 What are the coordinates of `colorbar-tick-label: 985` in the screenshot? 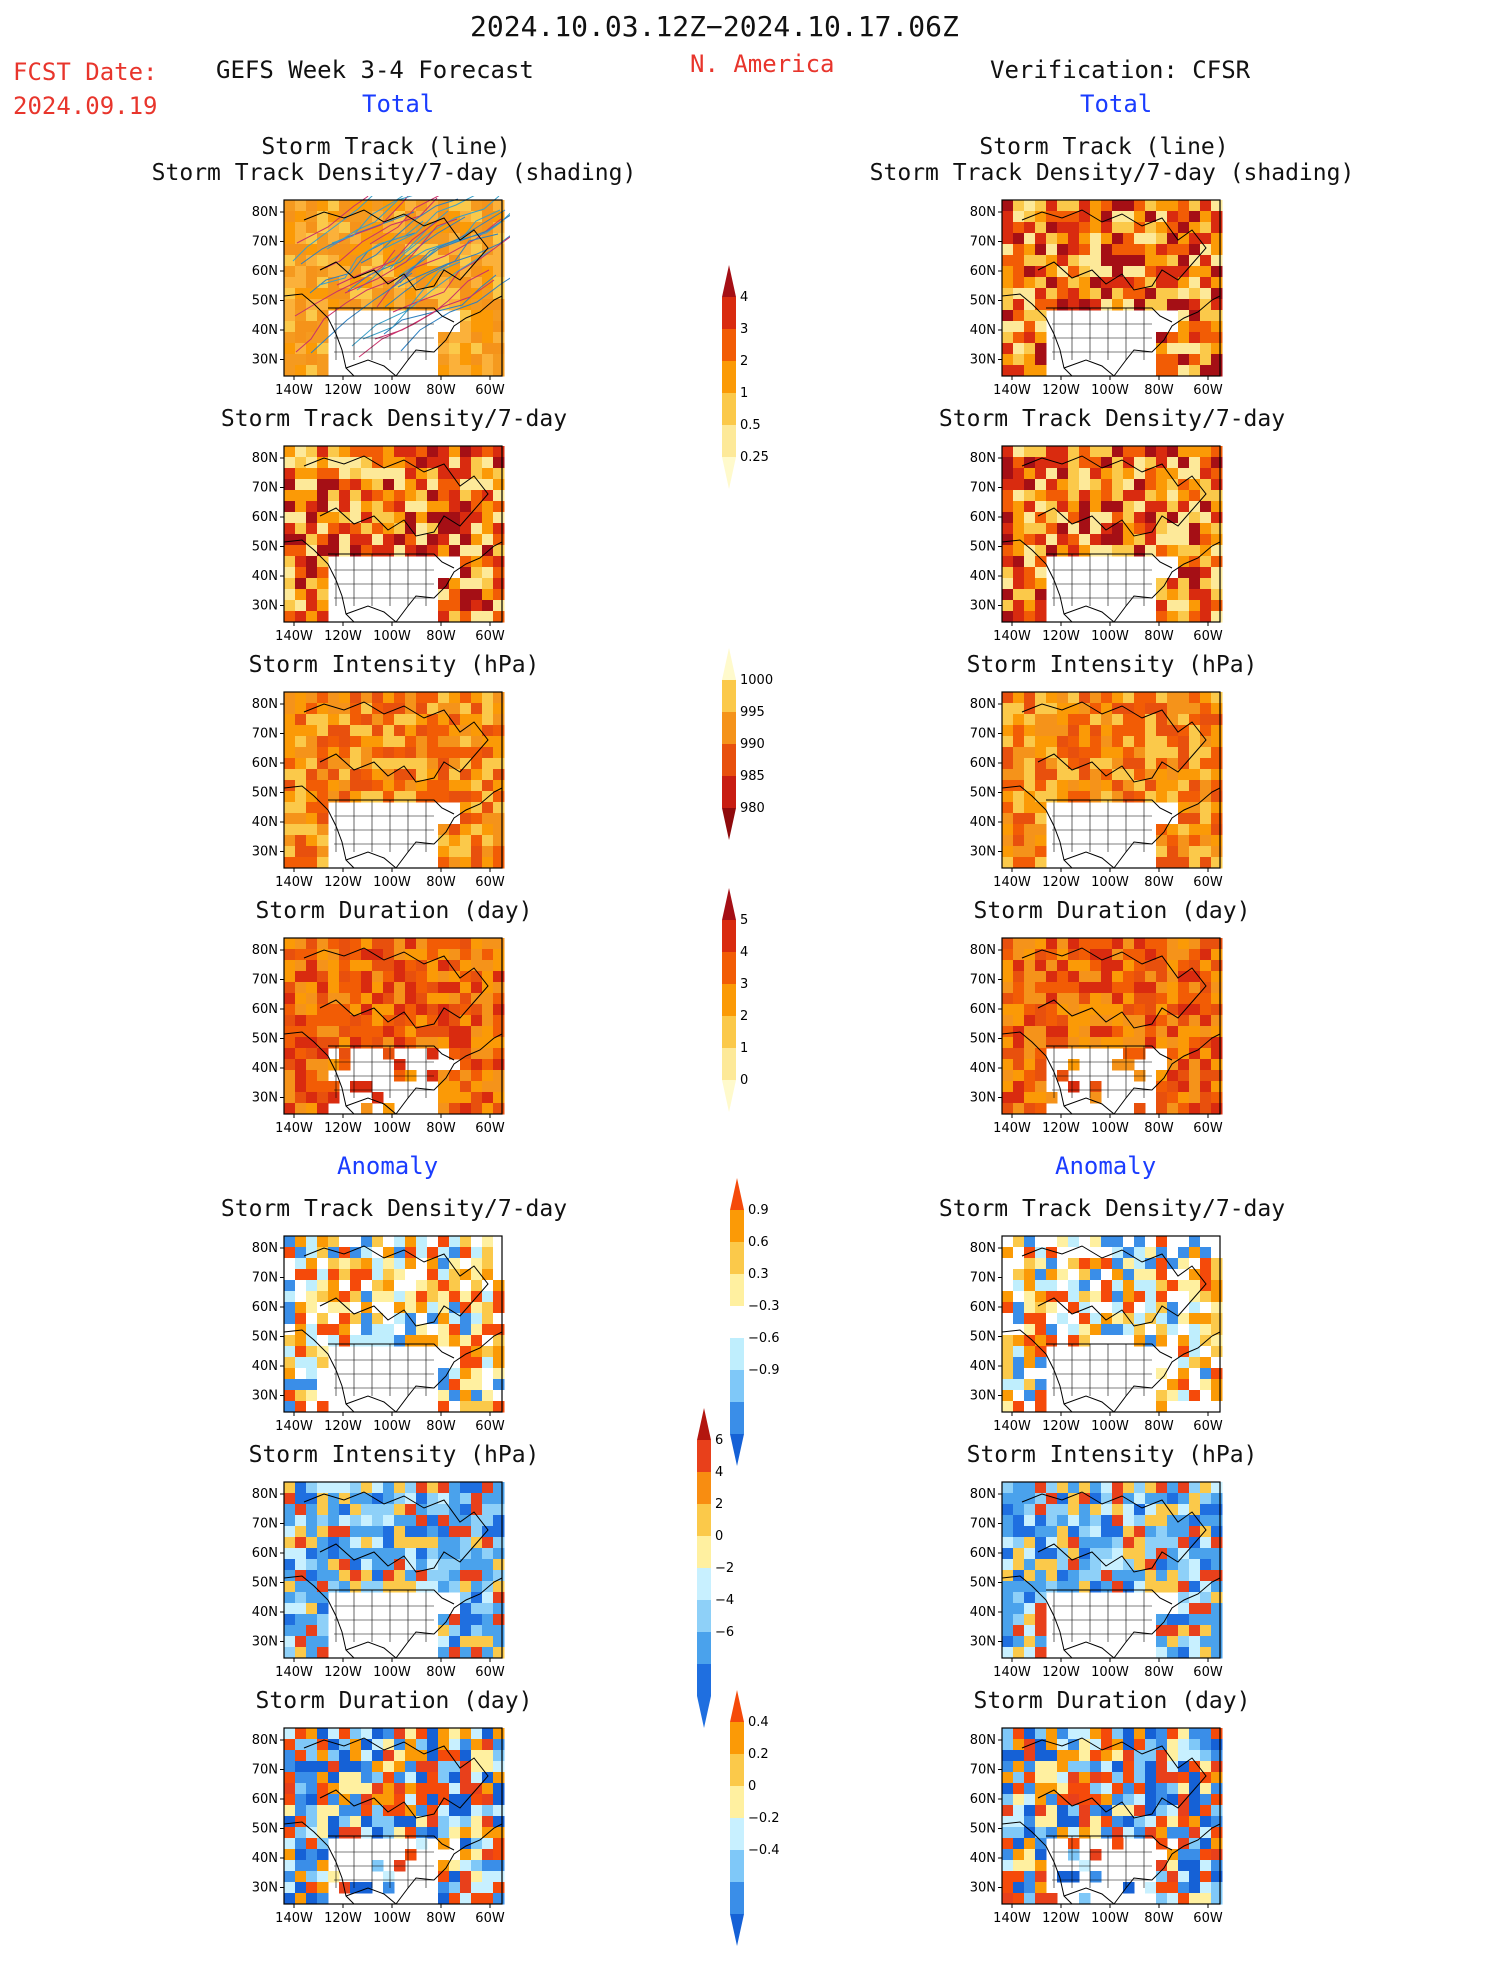 It's located at (752, 776).